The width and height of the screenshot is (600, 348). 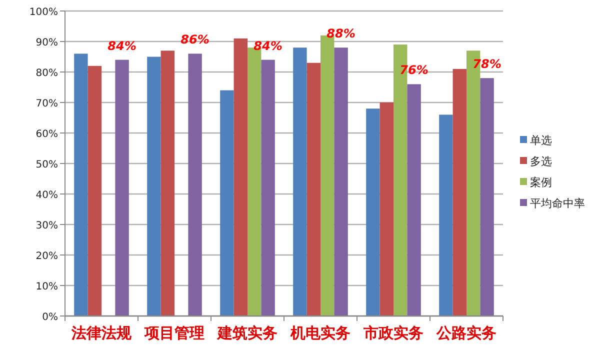 I want to click on x-tick-label: 市政实务, so click(x=393, y=333).